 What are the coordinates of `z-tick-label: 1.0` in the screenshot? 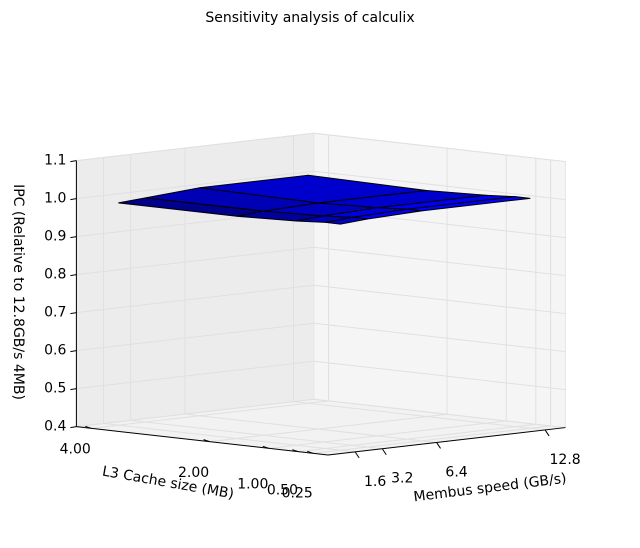 It's located at (55, 199).